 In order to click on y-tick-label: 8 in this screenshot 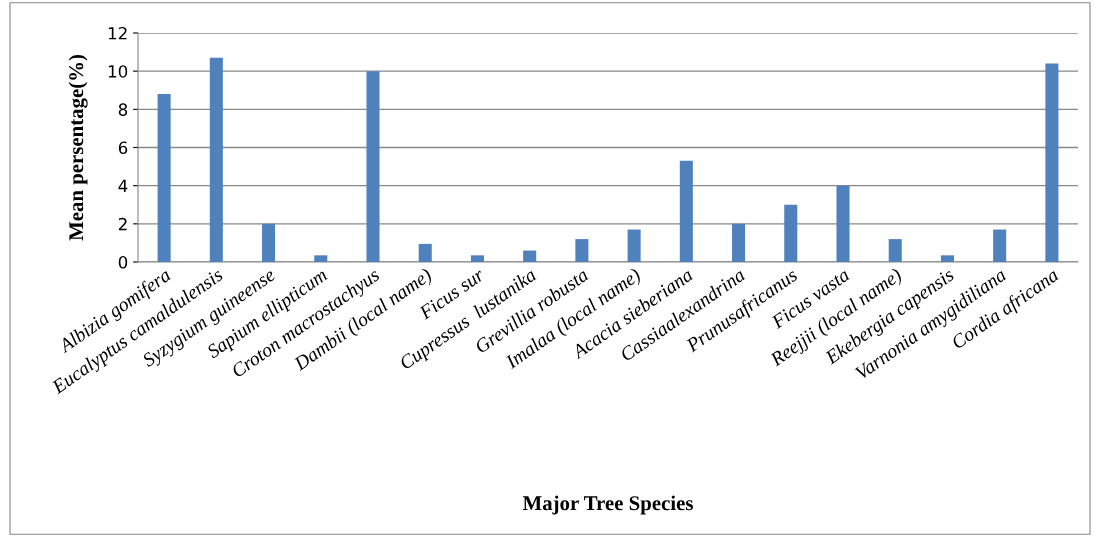, I will do `click(123, 109)`.